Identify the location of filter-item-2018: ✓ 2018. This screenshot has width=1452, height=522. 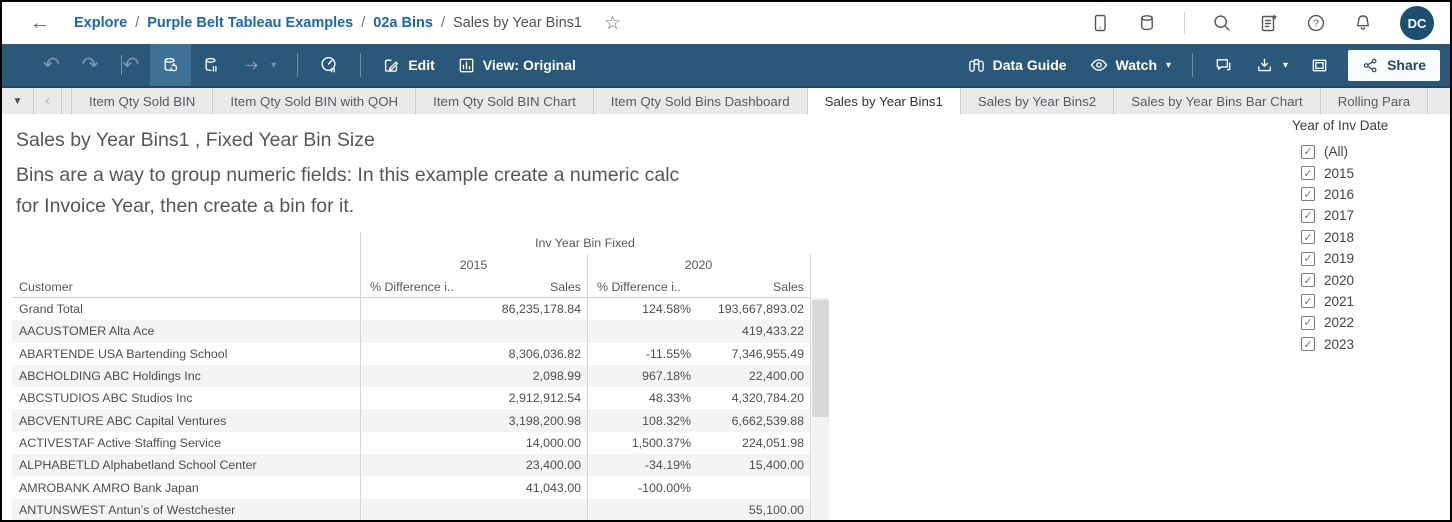
(1370, 237).